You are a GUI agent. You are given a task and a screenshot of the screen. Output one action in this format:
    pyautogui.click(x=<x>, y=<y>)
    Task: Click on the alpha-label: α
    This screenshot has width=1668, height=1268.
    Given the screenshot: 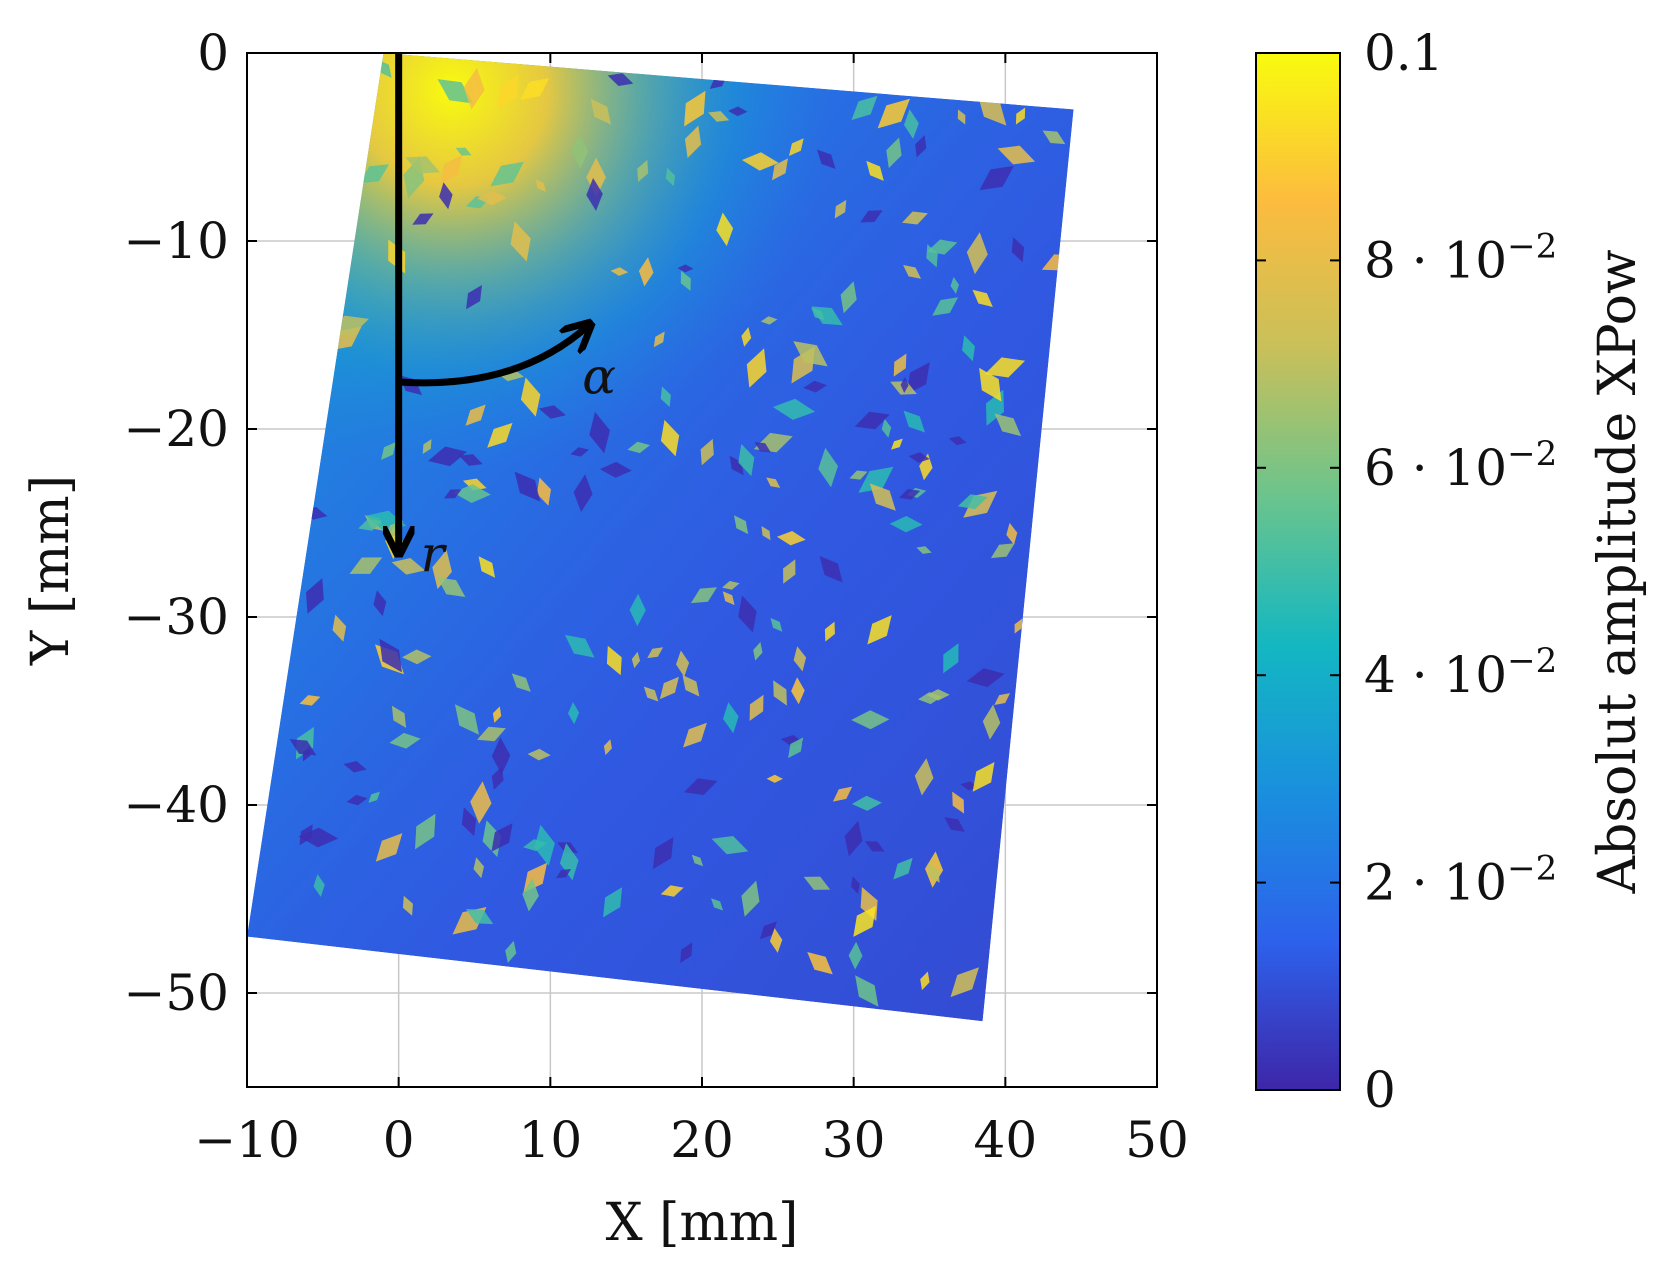 What is the action you would take?
    pyautogui.click(x=599, y=377)
    